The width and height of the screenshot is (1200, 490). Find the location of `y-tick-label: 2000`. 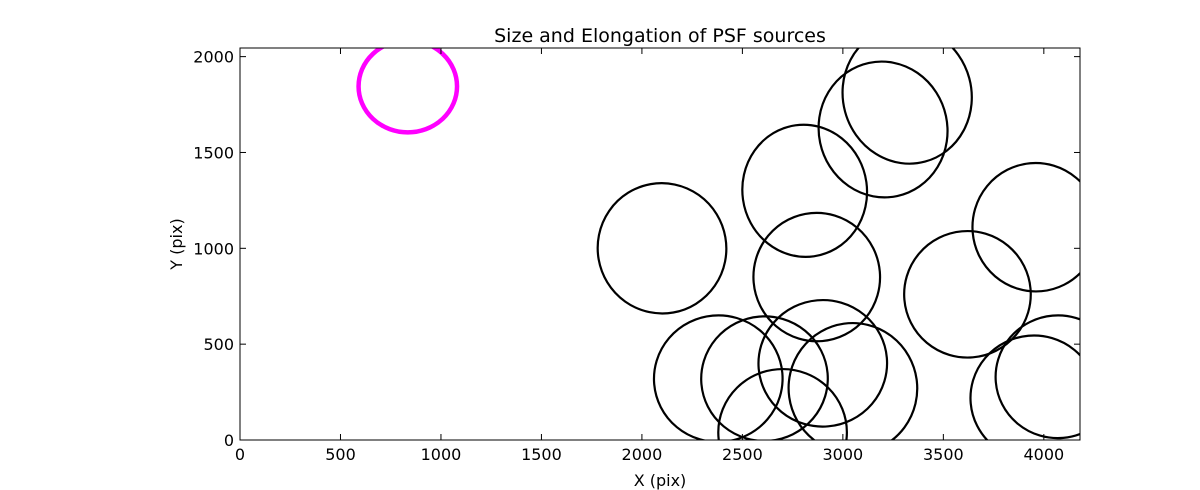

y-tick-label: 2000 is located at coordinates (213, 57).